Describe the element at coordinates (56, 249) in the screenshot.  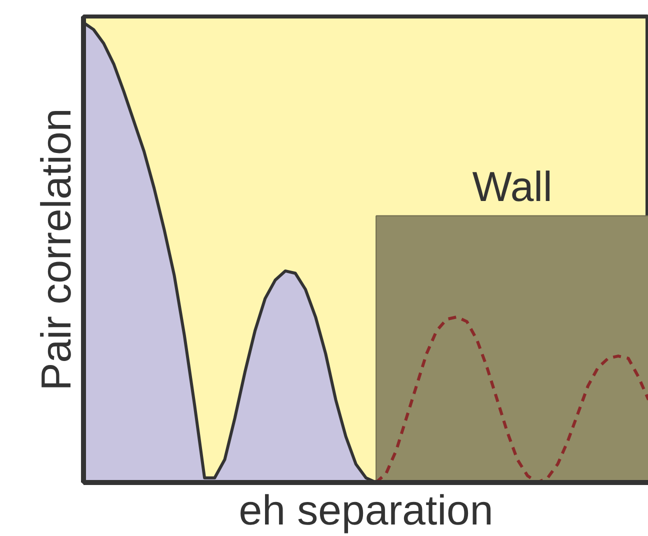
I see `y-axis-title: Pair correlation` at that location.